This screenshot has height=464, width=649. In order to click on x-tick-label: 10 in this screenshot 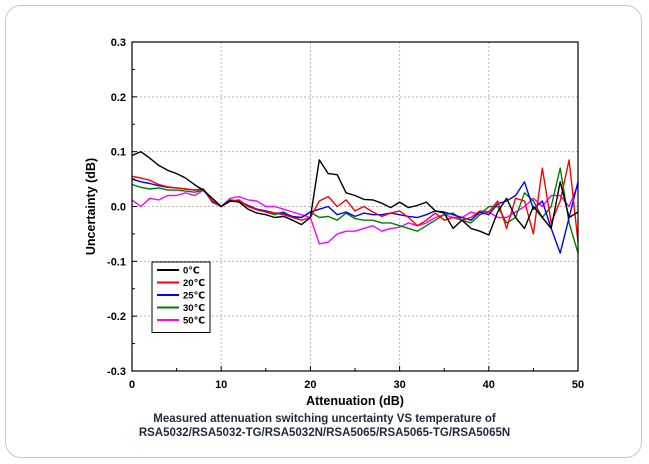, I will do `click(221, 385)`.